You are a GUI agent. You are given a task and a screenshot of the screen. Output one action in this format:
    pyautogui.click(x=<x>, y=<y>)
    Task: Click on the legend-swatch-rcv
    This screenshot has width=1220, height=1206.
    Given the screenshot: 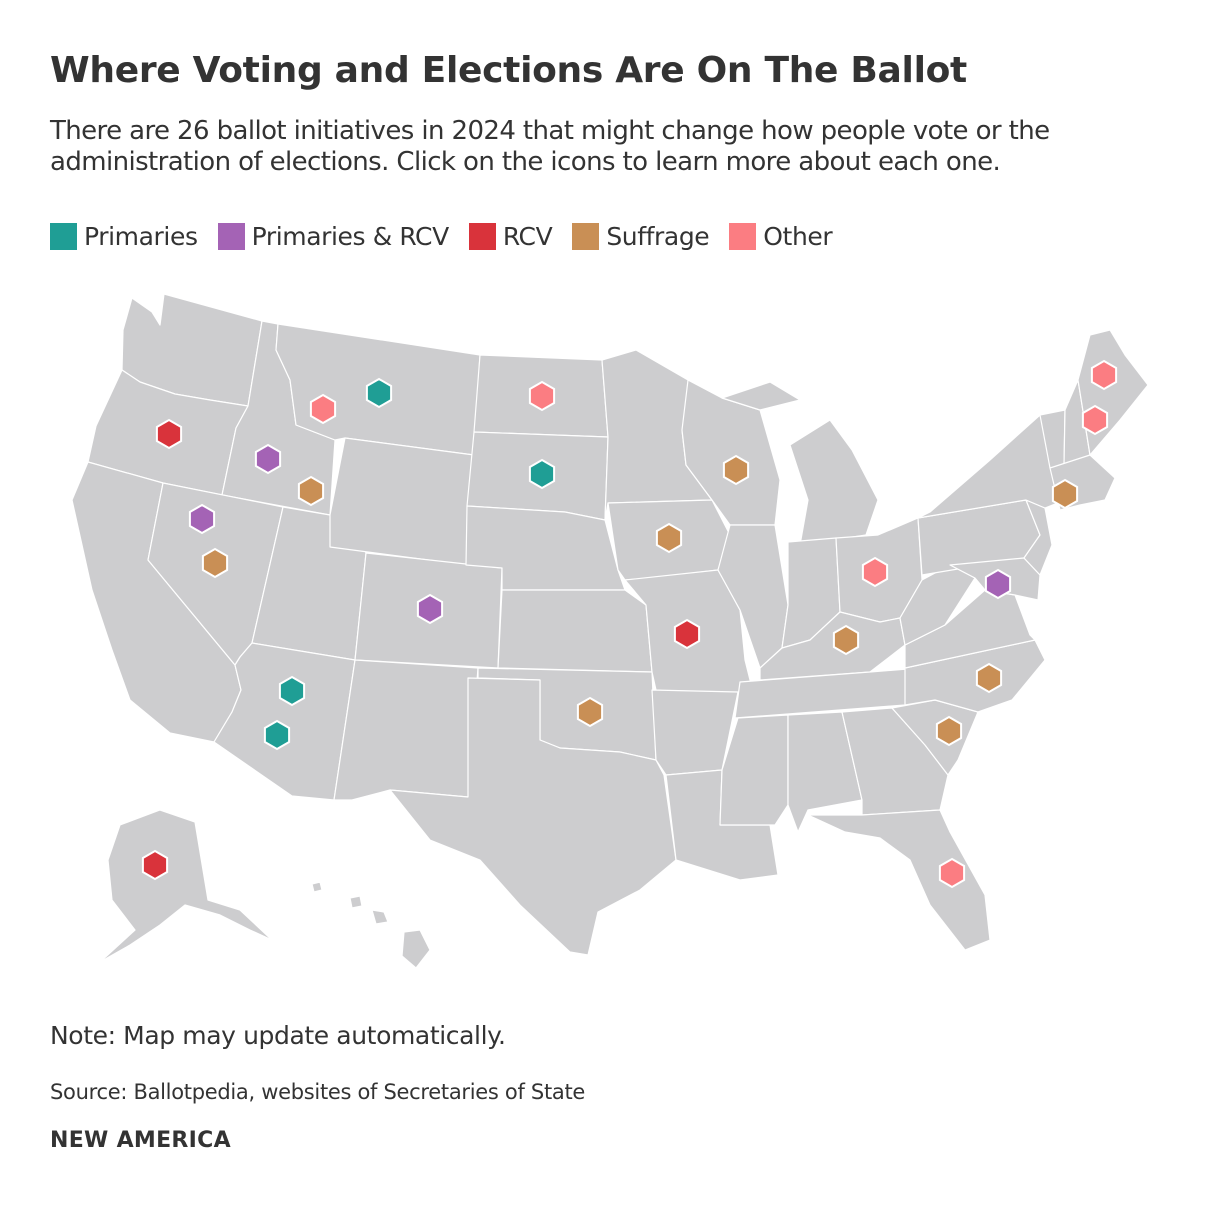 What is the action you would take?
    pyautogui.click(x=482, y=236)
    